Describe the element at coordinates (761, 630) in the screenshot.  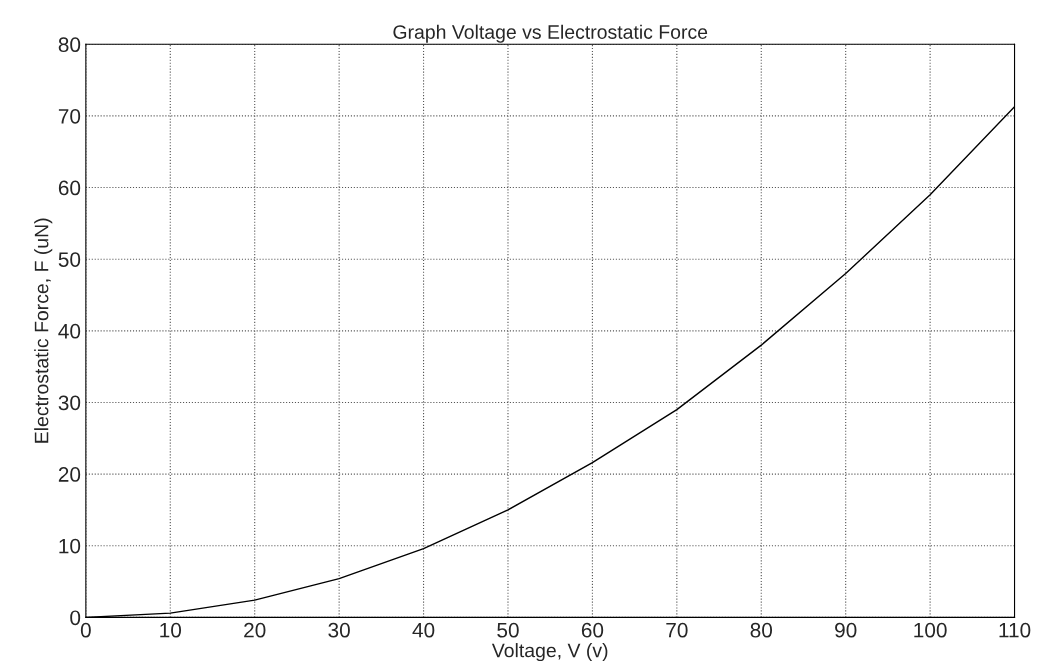
I see `x-tick-label: 80` at that location.